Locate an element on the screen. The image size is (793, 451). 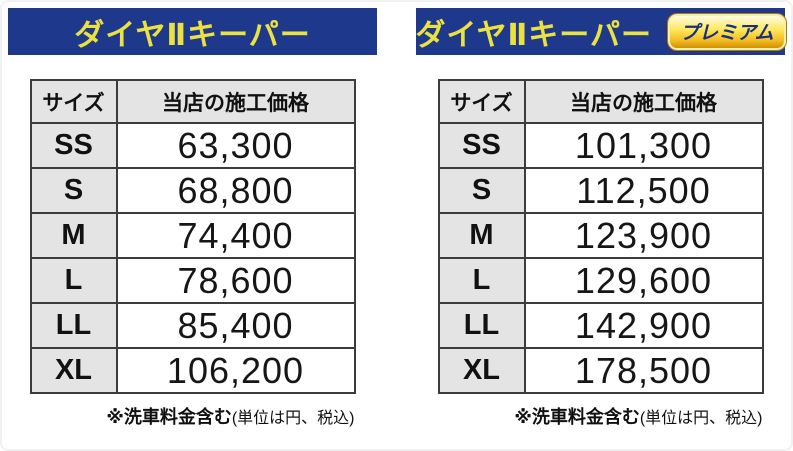
price-cell: 106,200 is located at coordinates (235, 370).